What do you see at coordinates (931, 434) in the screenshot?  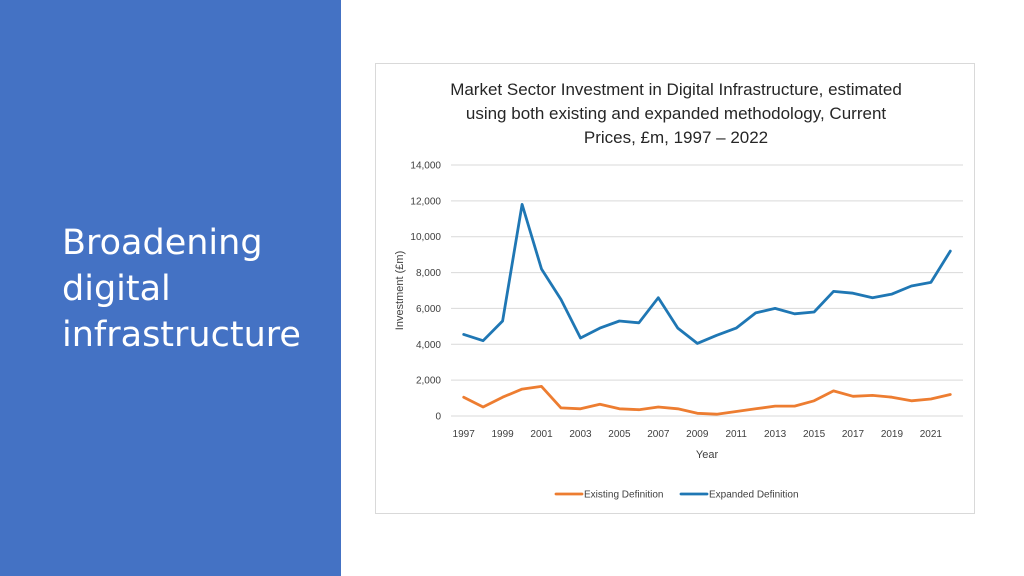 I see `x-tick-label: 2021` at bounding box center [931, 434].